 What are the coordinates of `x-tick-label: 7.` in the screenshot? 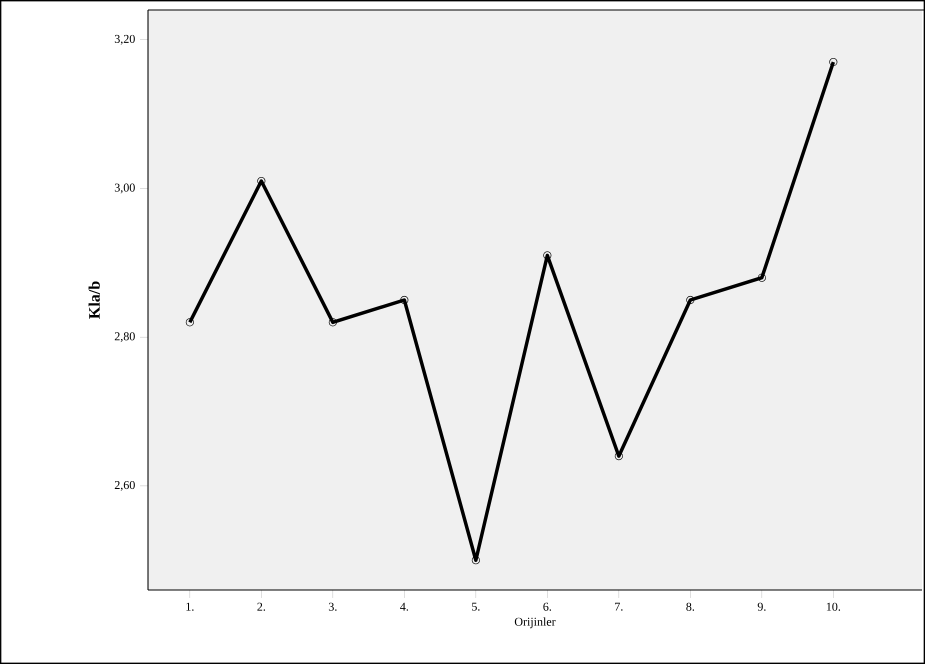 It's located at (619, 606).